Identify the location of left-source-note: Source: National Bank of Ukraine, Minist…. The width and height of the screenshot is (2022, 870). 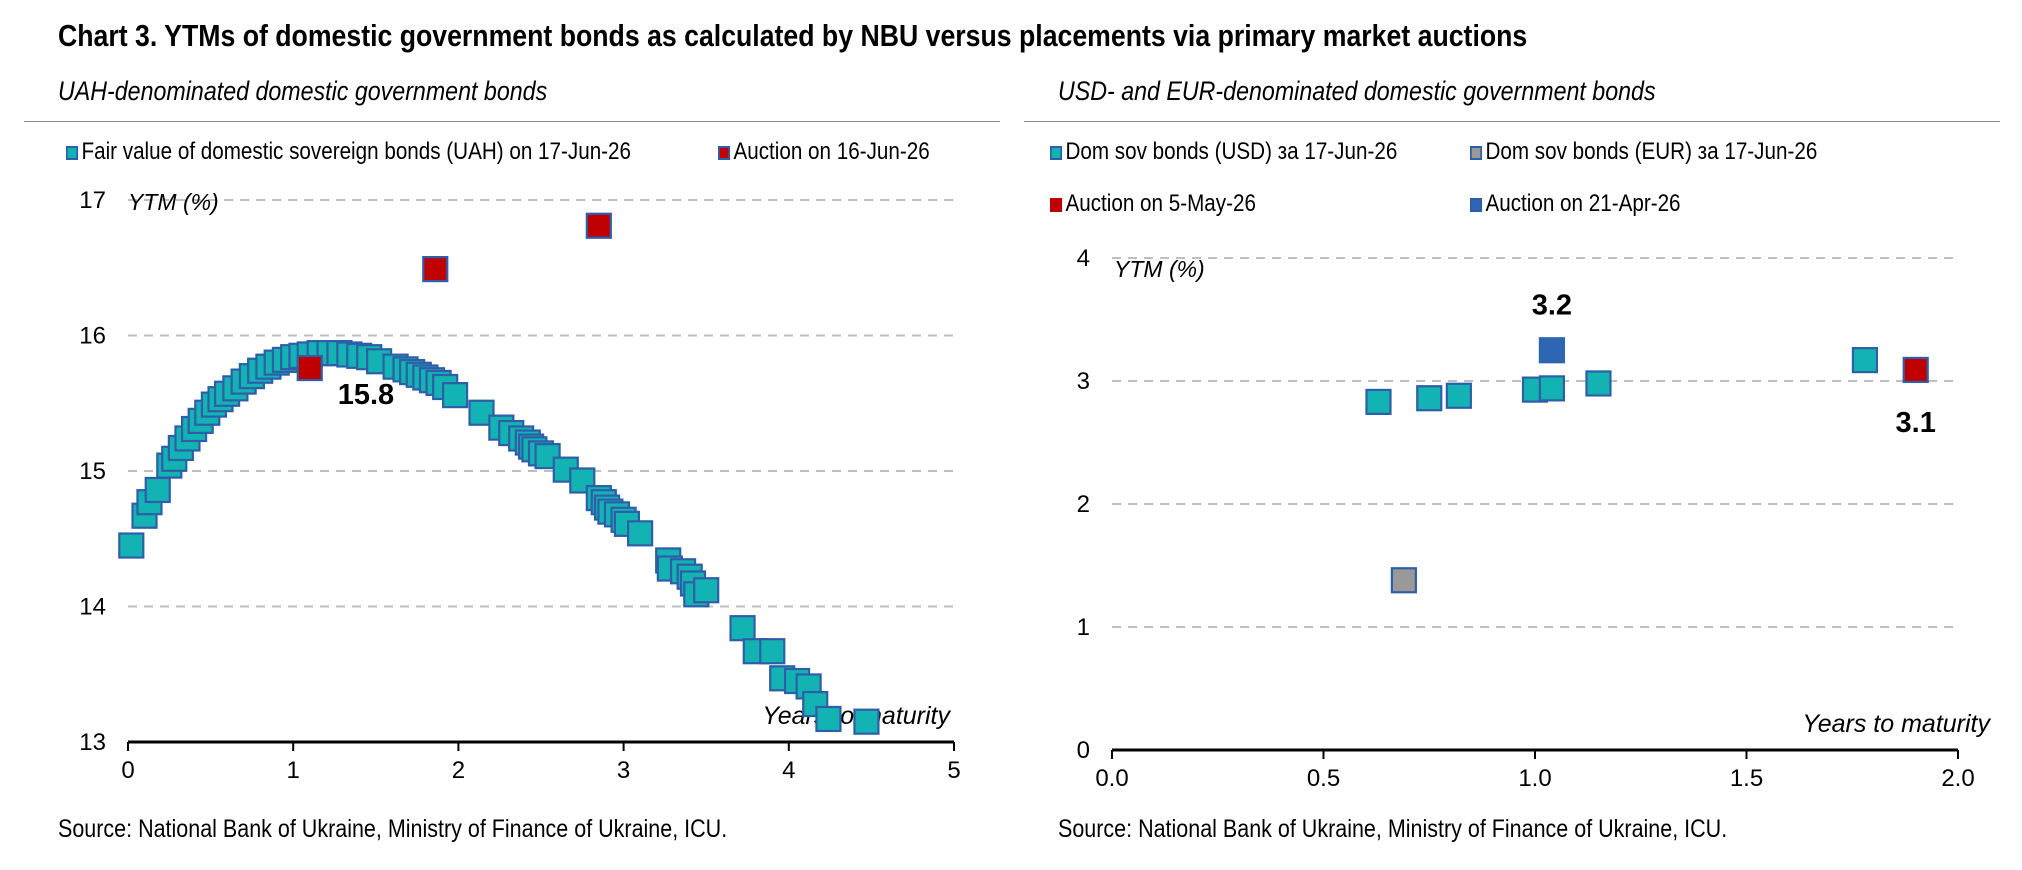
(393, 829).